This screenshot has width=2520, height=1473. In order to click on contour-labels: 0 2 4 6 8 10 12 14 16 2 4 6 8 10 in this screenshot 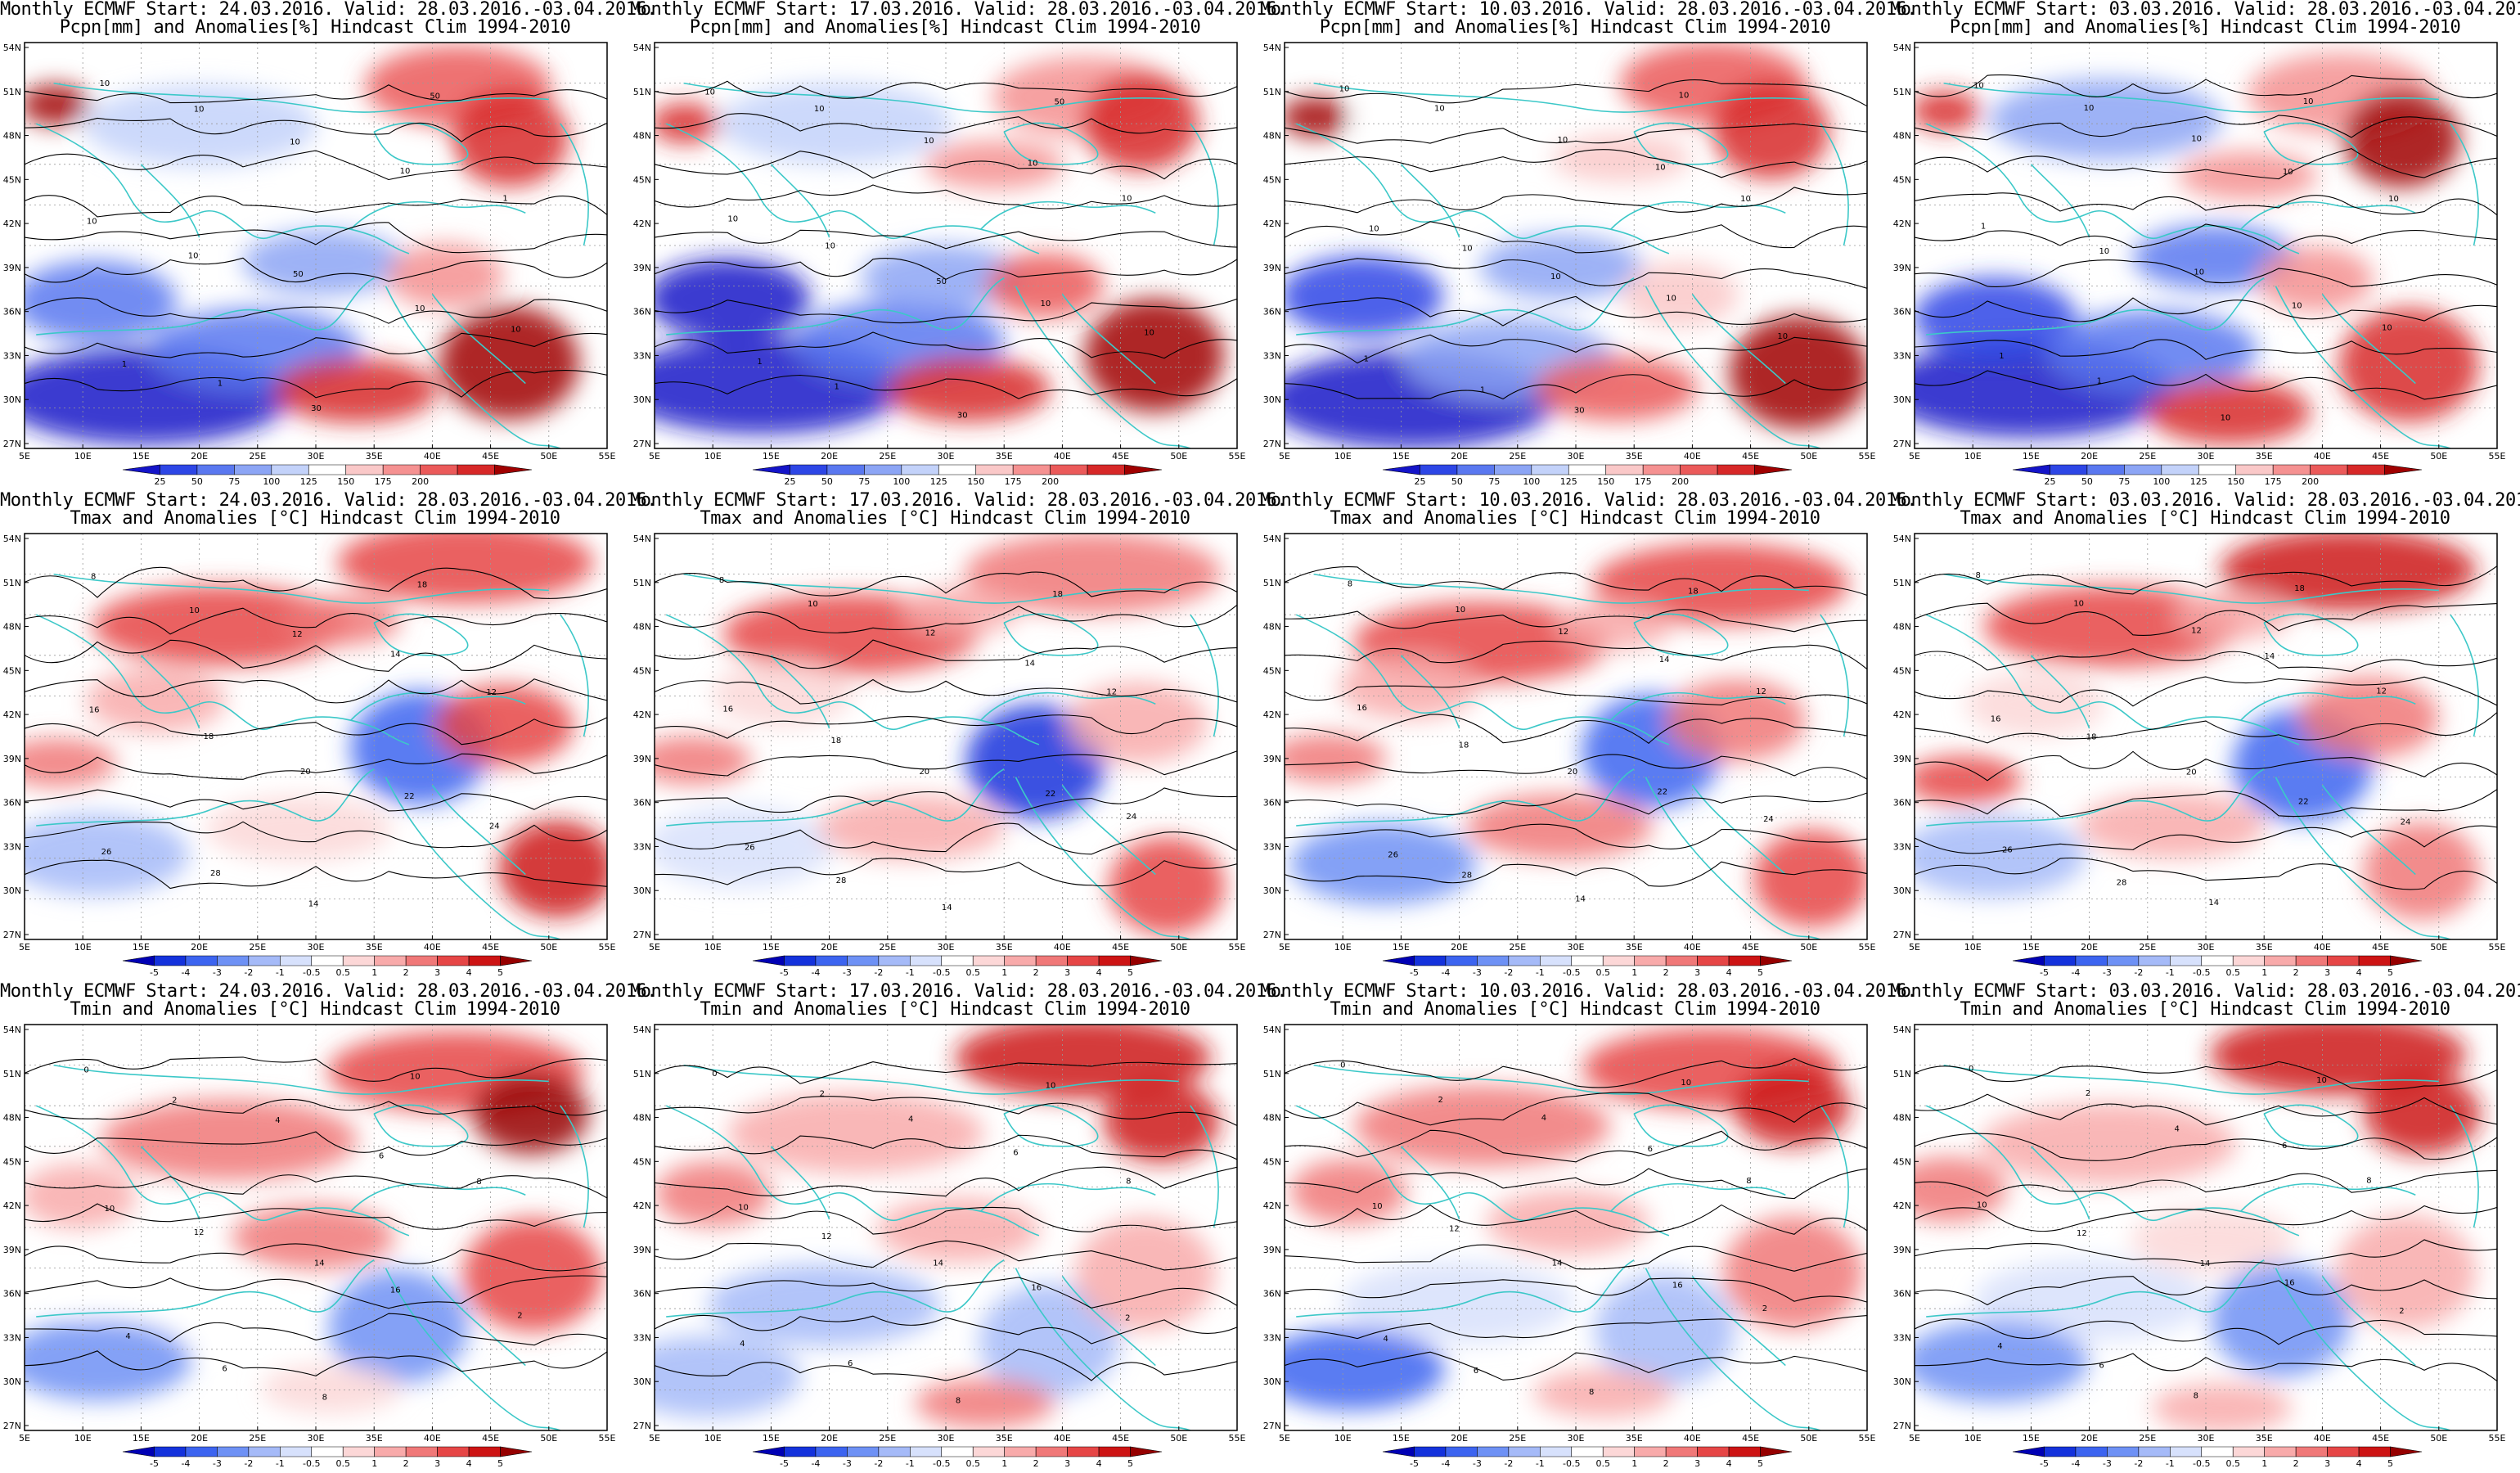, I will do `click(302, 1234)`.